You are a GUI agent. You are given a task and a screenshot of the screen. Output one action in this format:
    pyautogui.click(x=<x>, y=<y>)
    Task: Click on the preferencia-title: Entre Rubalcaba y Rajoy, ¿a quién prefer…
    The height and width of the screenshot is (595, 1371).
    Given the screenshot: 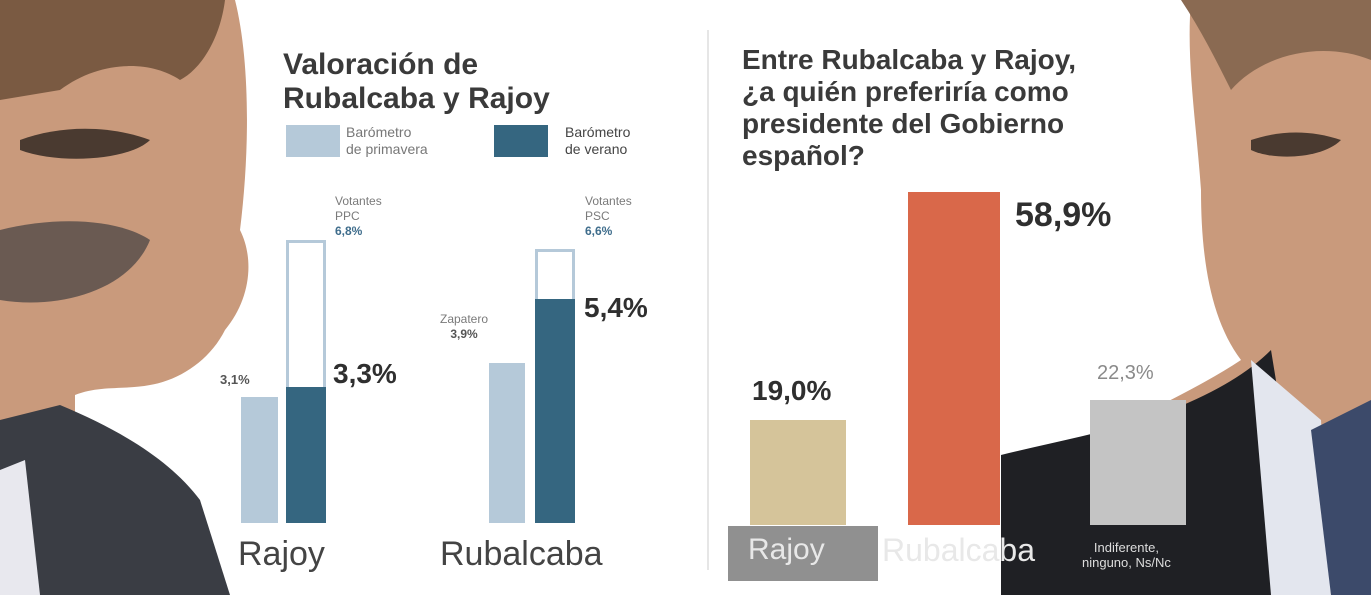 What is the action you would take?
    pyautogui.click(x=909, y=108)
    